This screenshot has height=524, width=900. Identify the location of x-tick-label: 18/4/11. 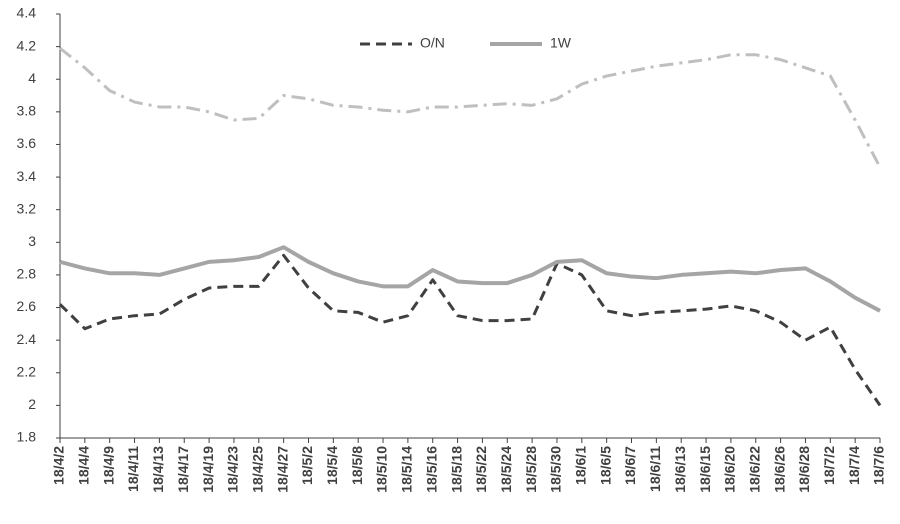
(133, 469).